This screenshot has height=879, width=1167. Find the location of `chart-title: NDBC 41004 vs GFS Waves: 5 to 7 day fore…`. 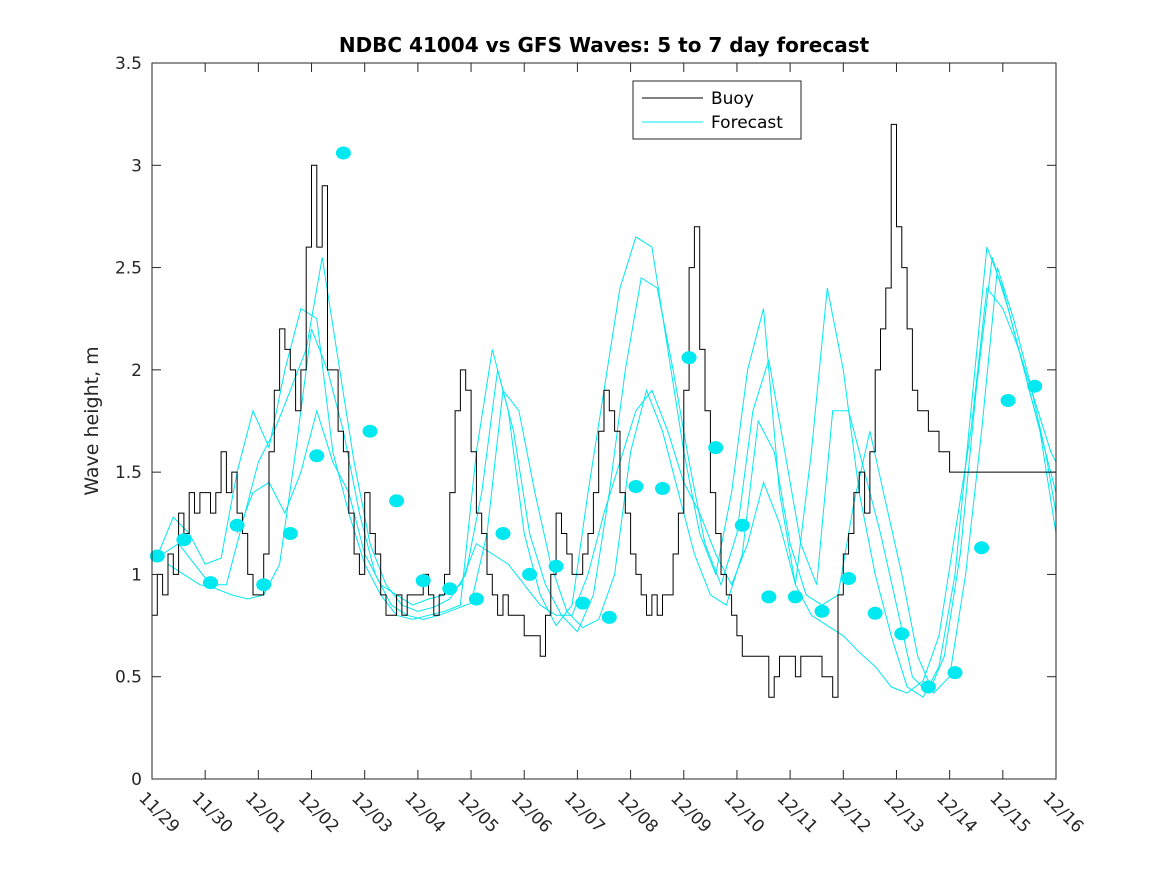

chart-title: NDBC 41004 vs GFS Waves: 5 to 7 day fore… is located at coordinates (604, 45).